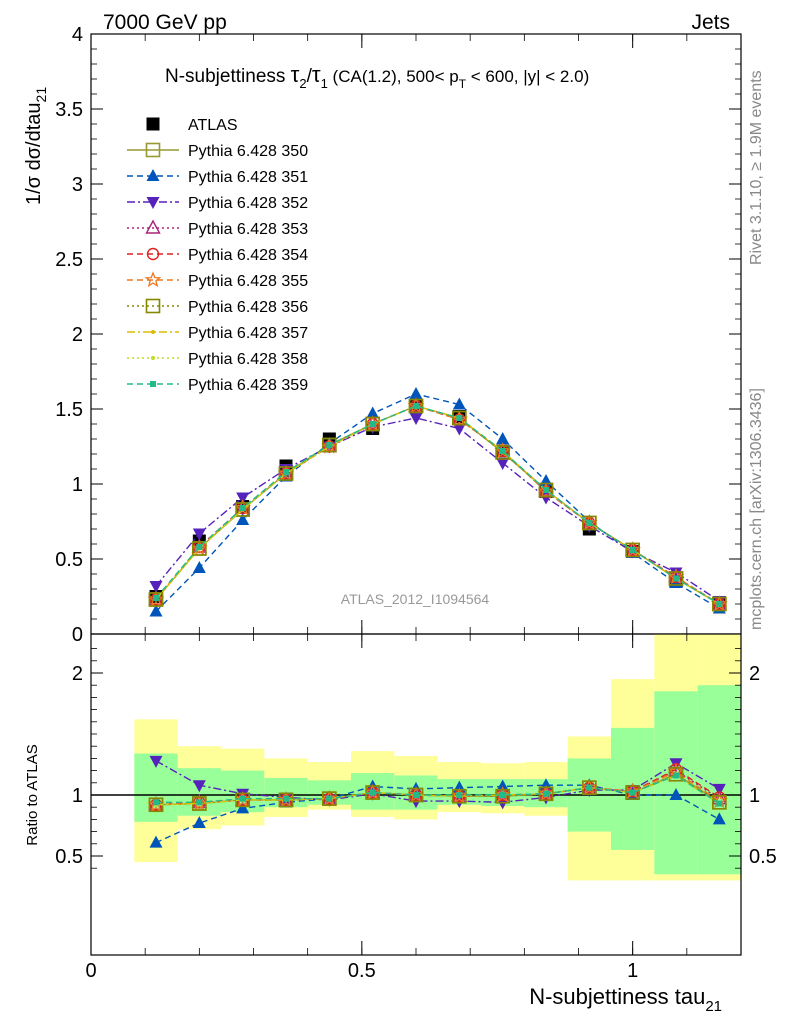 This screenshot has height=1024, width=786. I want to click on title-sub-t: T, so click(463, 84).